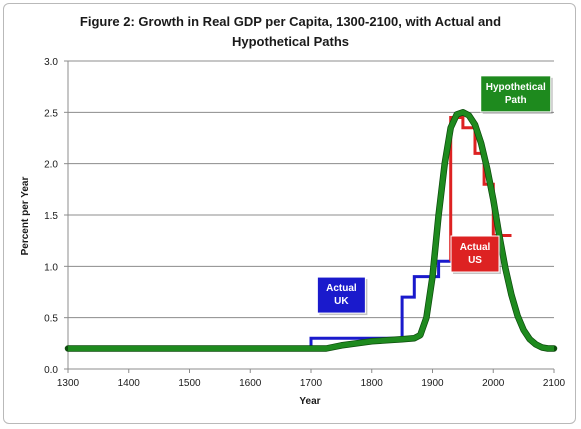 This screenshot has width=581, height=429. I want to click on x-axis-label: Year, so click(309, 401).